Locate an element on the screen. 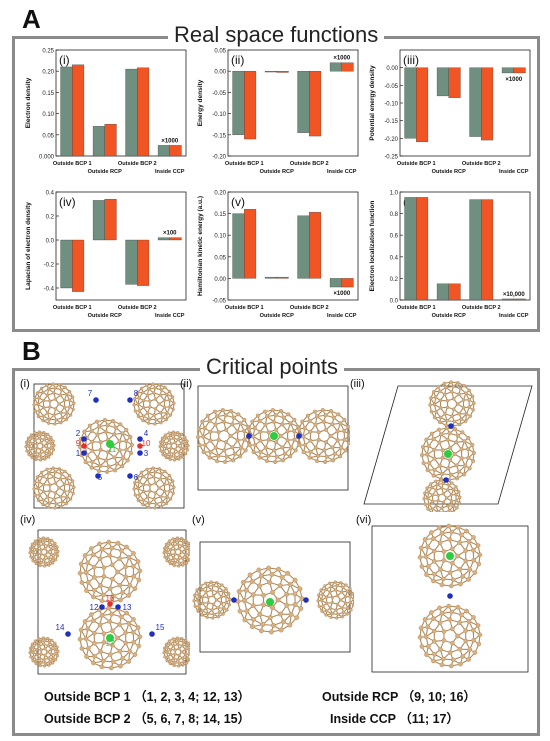 Image resolution: width=550 pixels, height=741 pixels. subplot-label: (iii) is located at coordinates (411, 60).